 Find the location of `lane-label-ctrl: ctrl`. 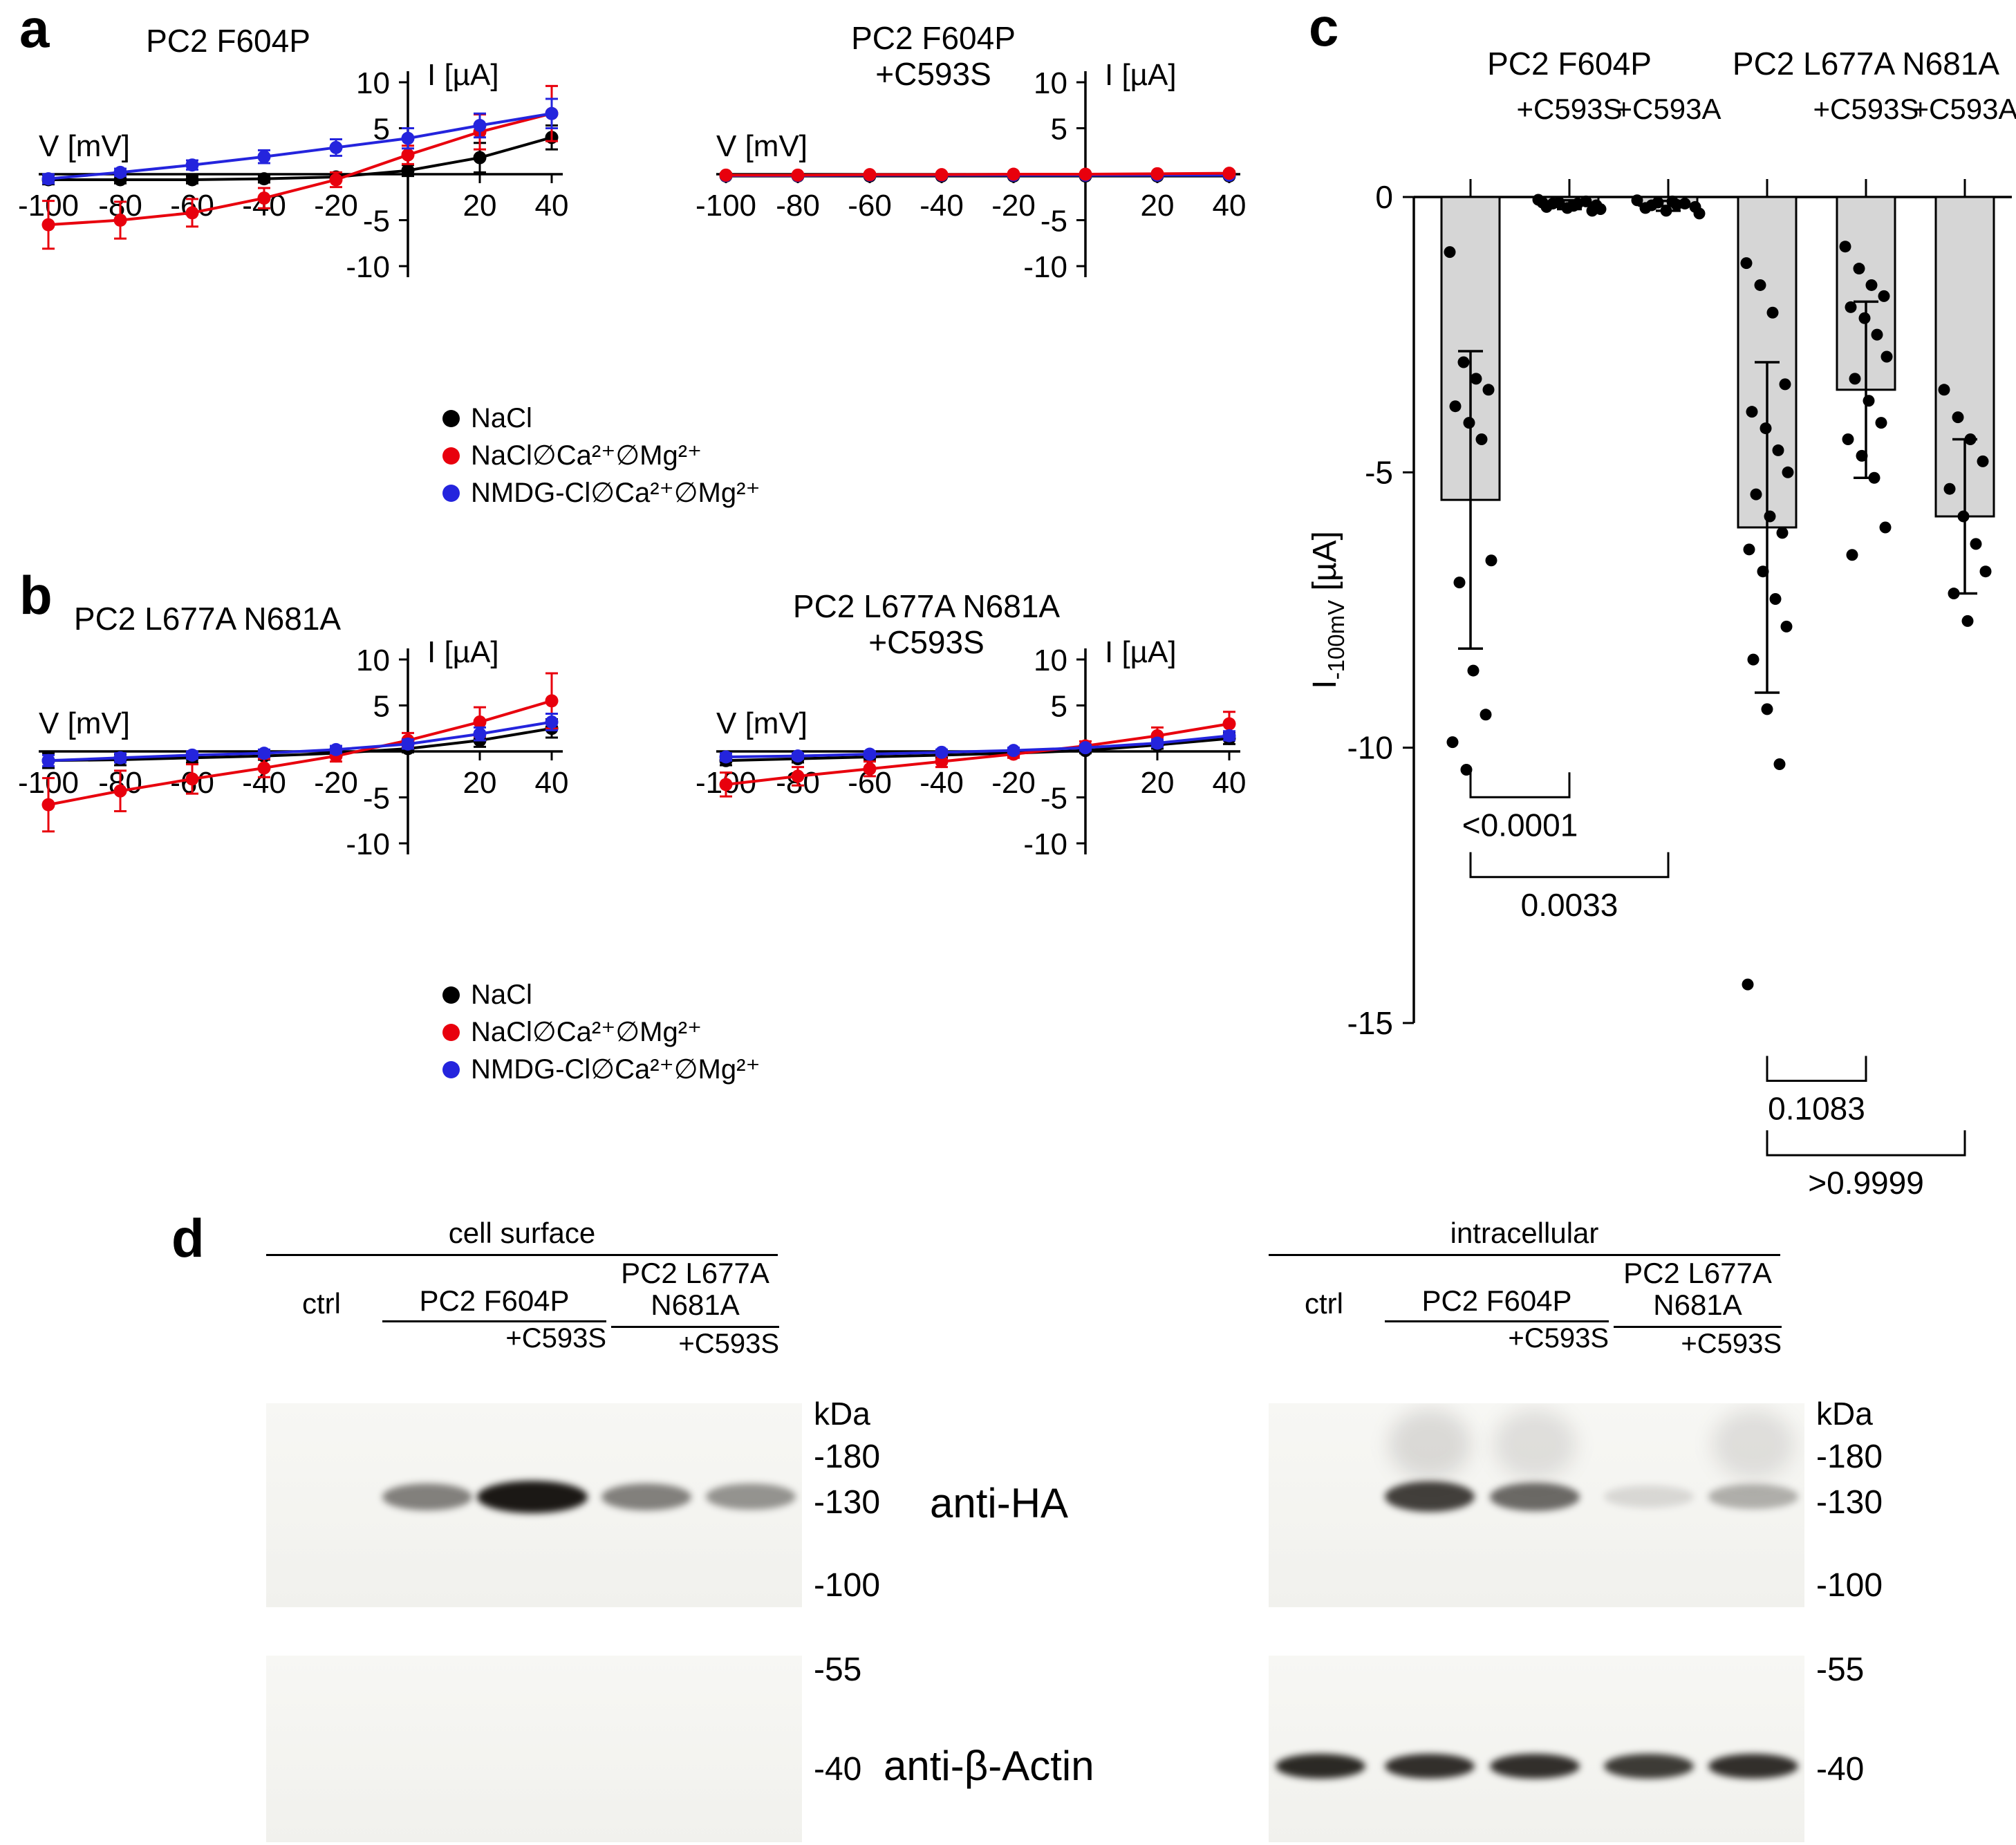

lane-label-ctrl: ctrl is located at coordinates (321, 1303).